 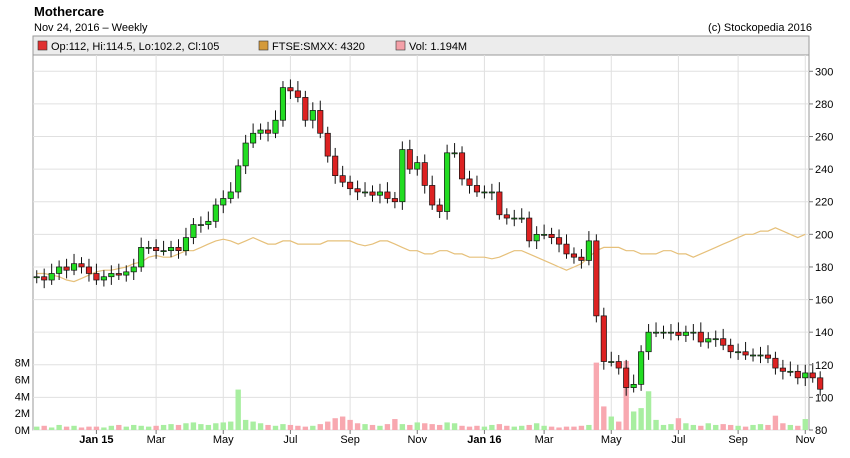 I want to click on price-tick-label: 100, so click(x=824, y=398).